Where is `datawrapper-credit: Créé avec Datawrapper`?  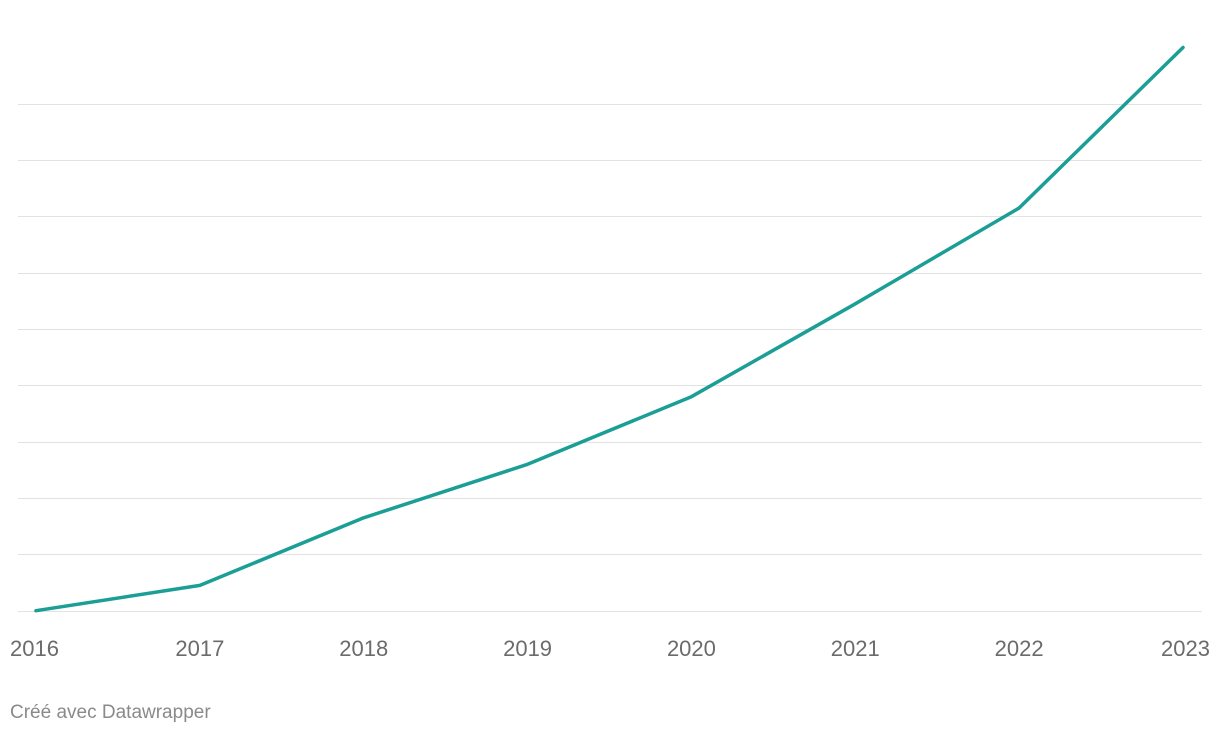
datawrapper-credit: Créé avec Datawrapper is located at coordinates (110, 712).